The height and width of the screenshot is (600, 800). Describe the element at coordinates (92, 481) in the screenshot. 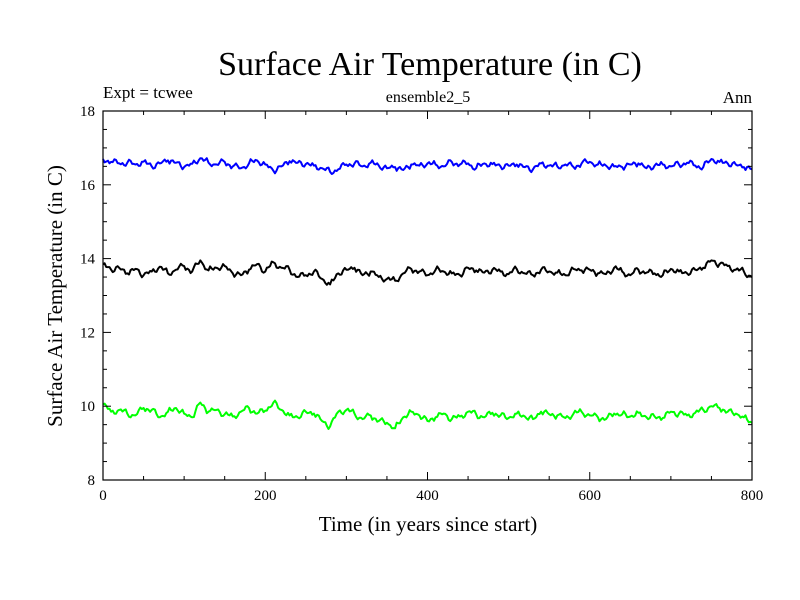

I see `y-tick-label: 8` at that location.